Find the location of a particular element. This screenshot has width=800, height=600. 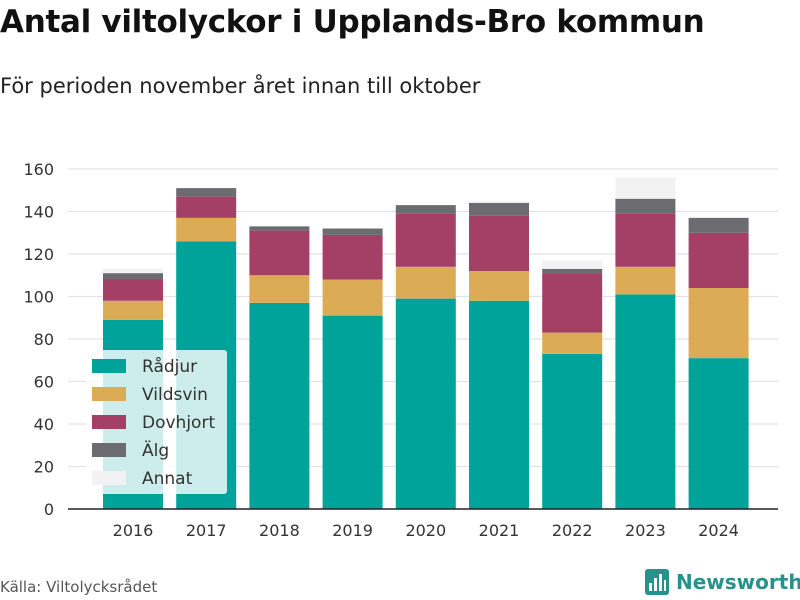

y-tick-label: 0 is located at coordinates (49, 509).